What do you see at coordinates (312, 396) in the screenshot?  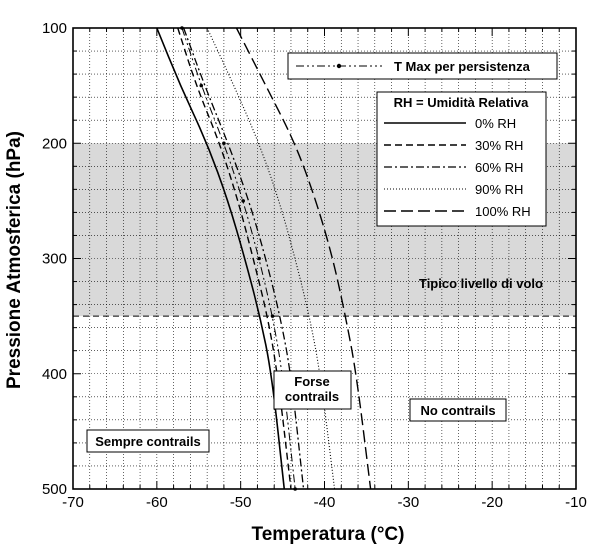 I see `annotation-forse-line-2: contrails` at bounding box center [312, 396].